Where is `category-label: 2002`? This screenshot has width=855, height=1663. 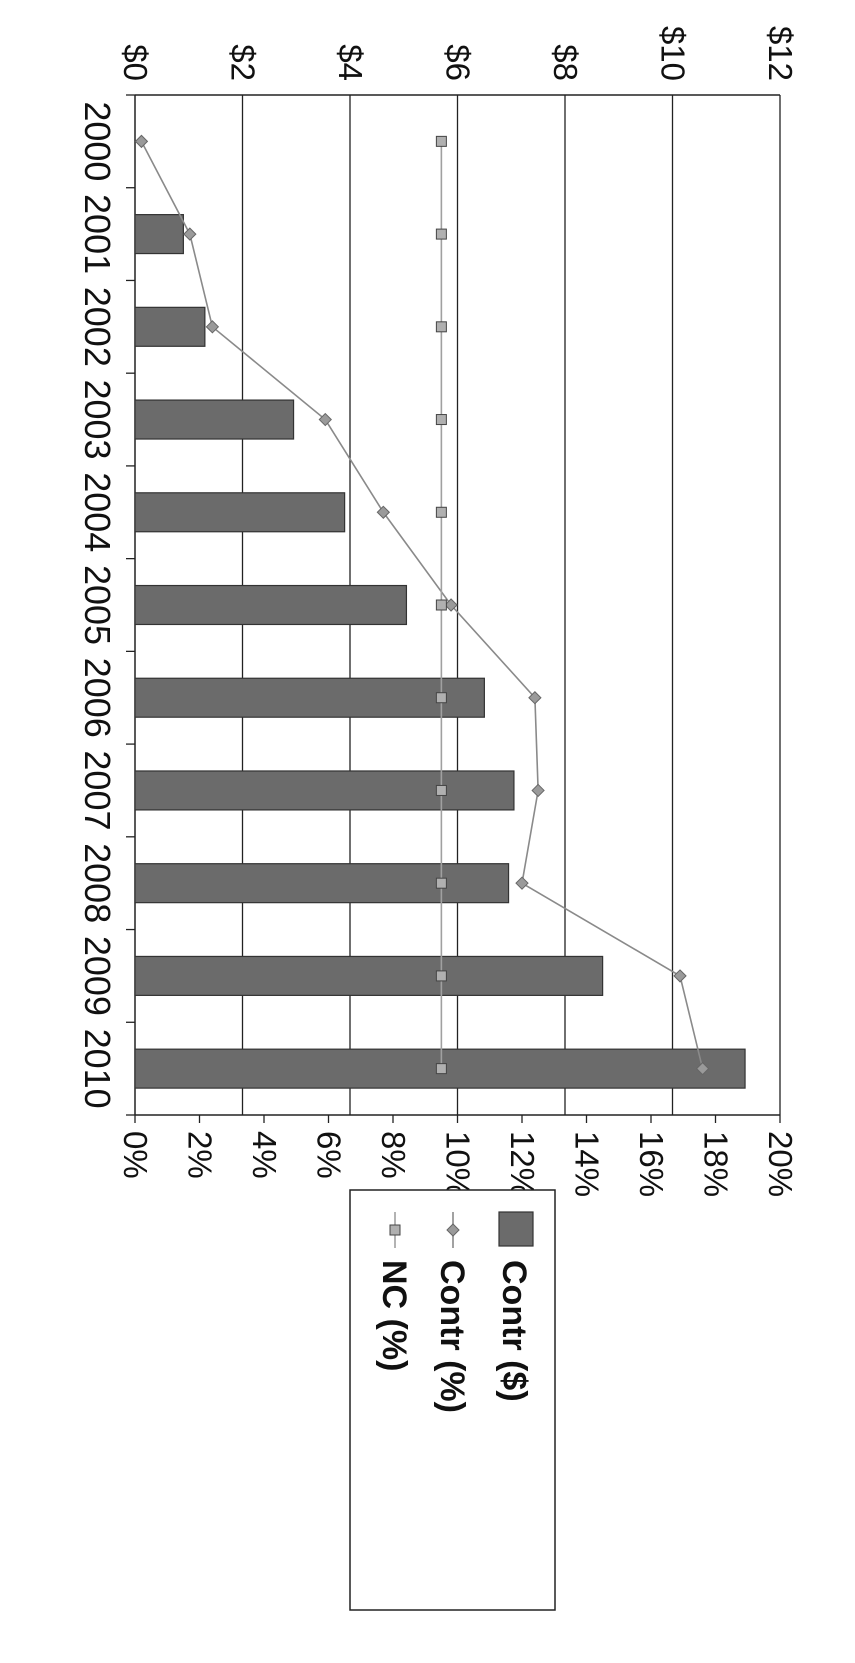
category-label: 2002 is located at coordinates (97, 327).